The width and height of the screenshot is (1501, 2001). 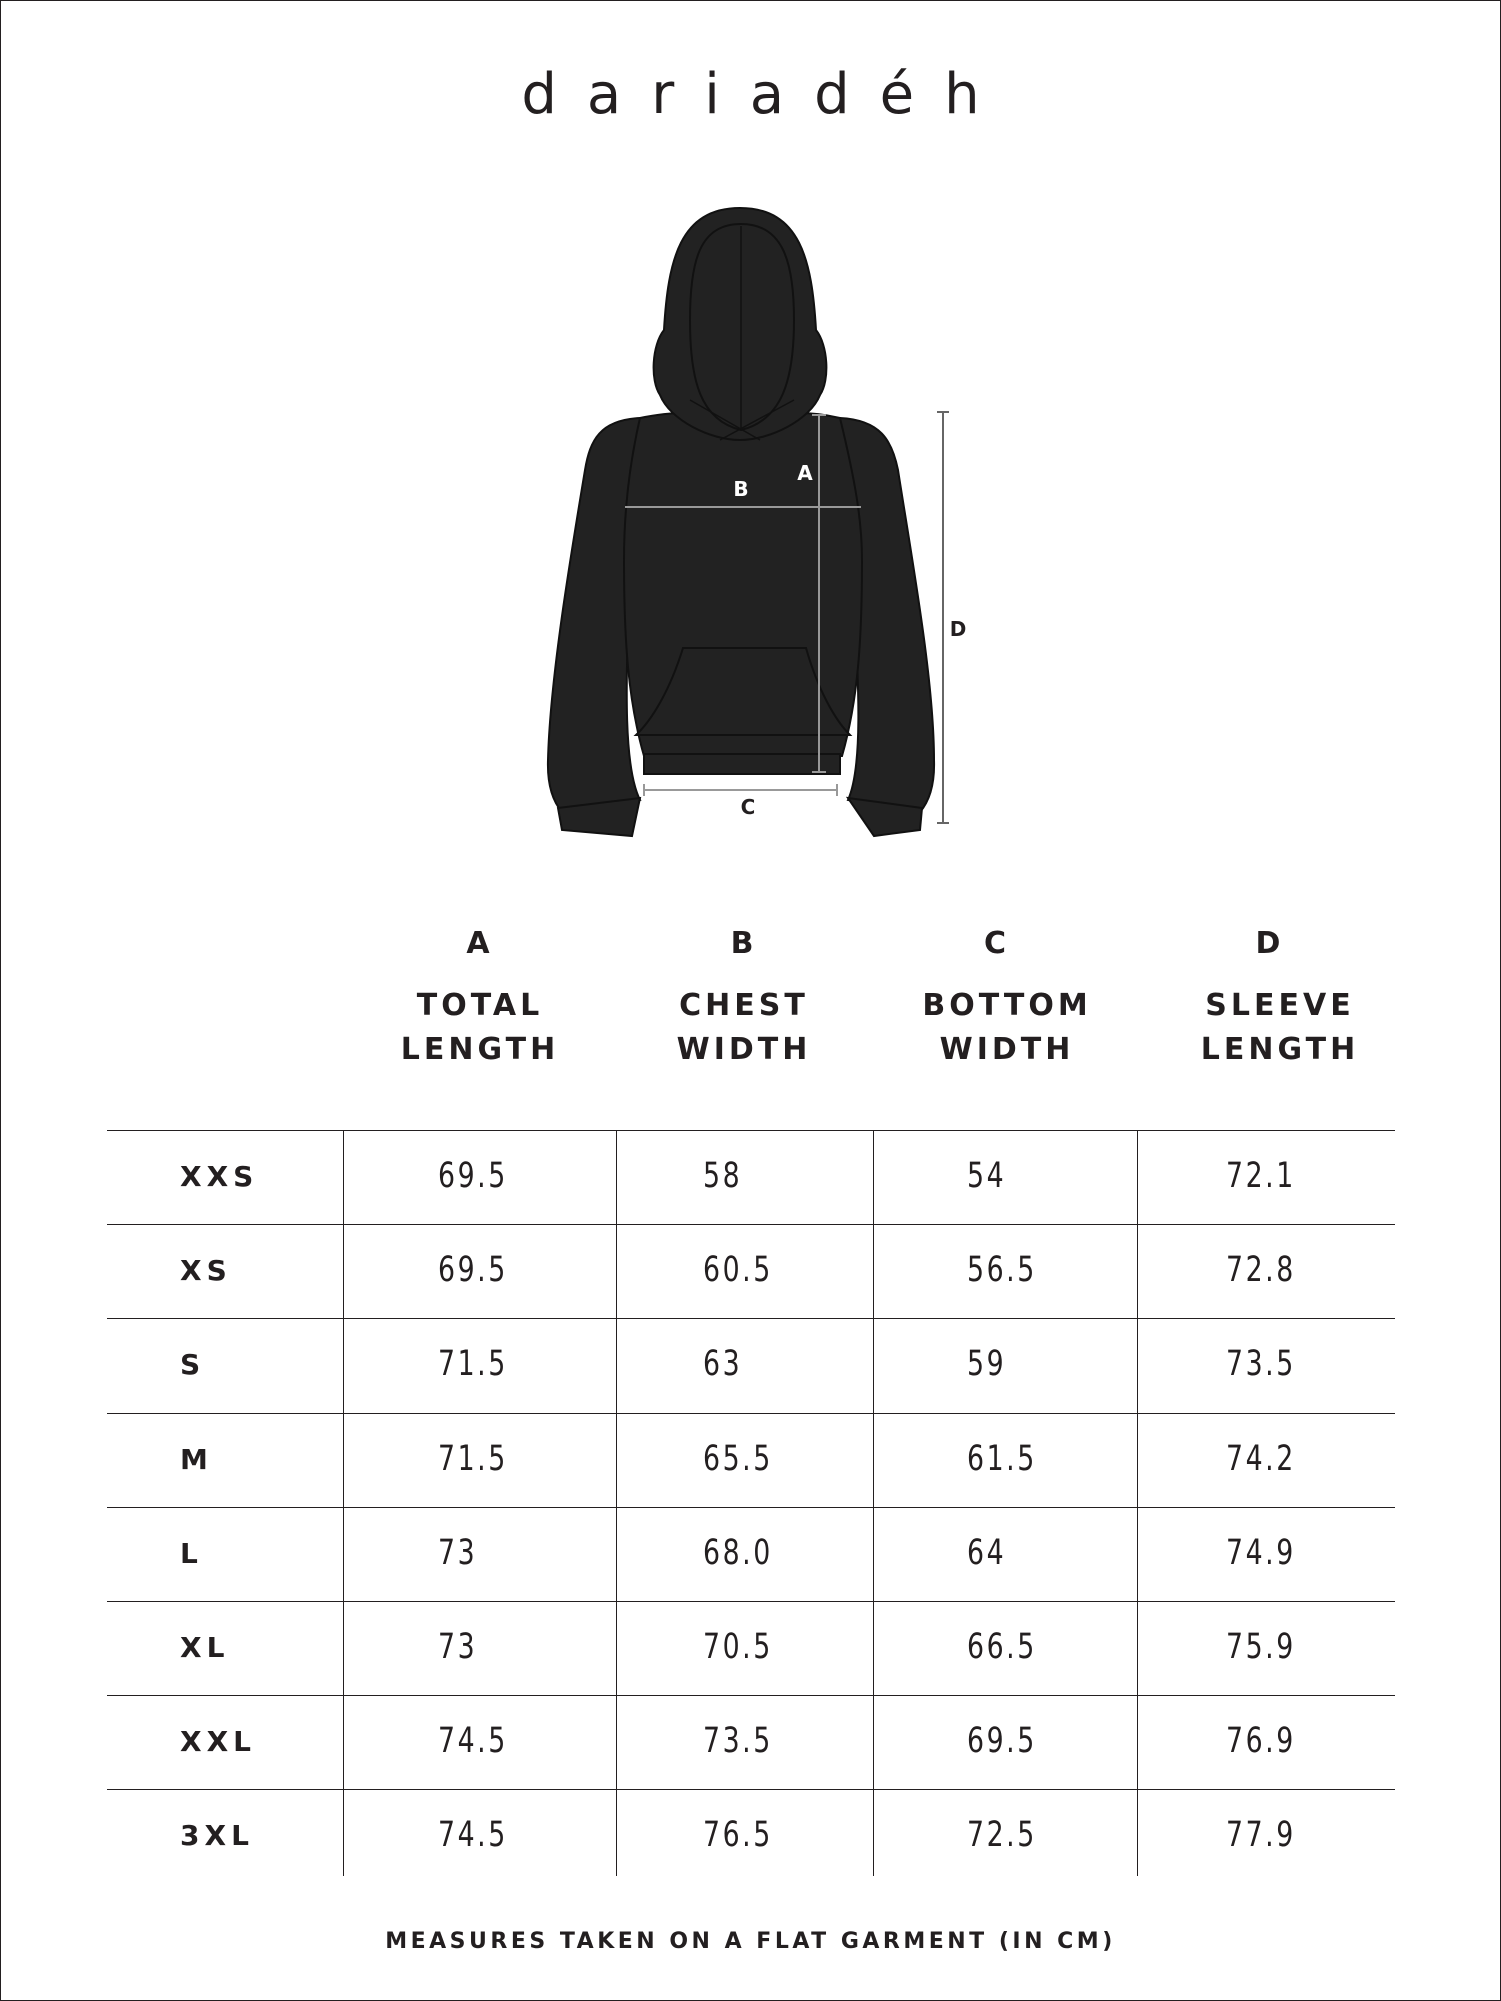 What do you see at coordinates (1002, 1270) in the screenshot?
I see `measurement-cell: 56.5` at bounding box center [1002, 1270].